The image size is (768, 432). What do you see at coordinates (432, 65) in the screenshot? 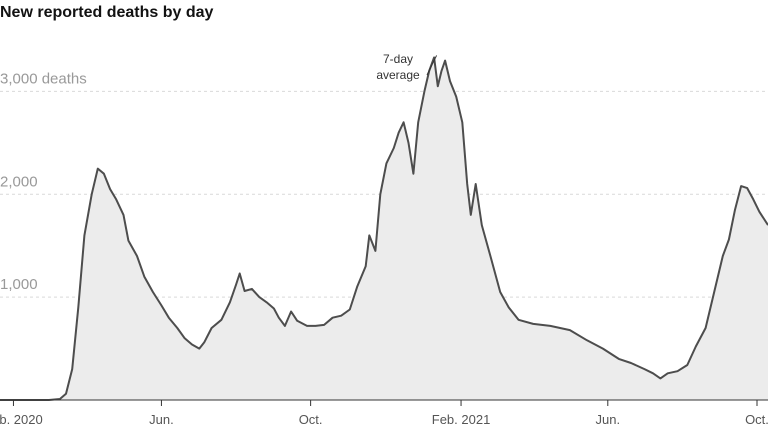
I see `annotation-leader-line` at bounding box center [432, 65].